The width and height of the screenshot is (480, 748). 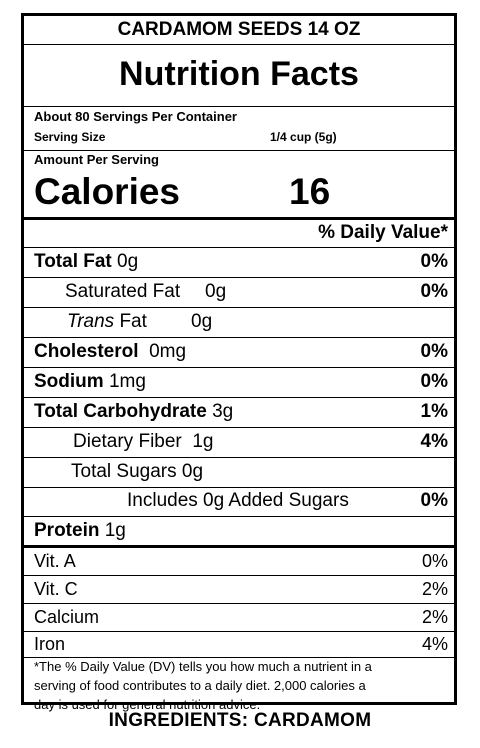 What do you see at coordinates (434, 500) in the screenshot?
I see `added-sugars-dv: 0%` at bounding box center [434, 500].